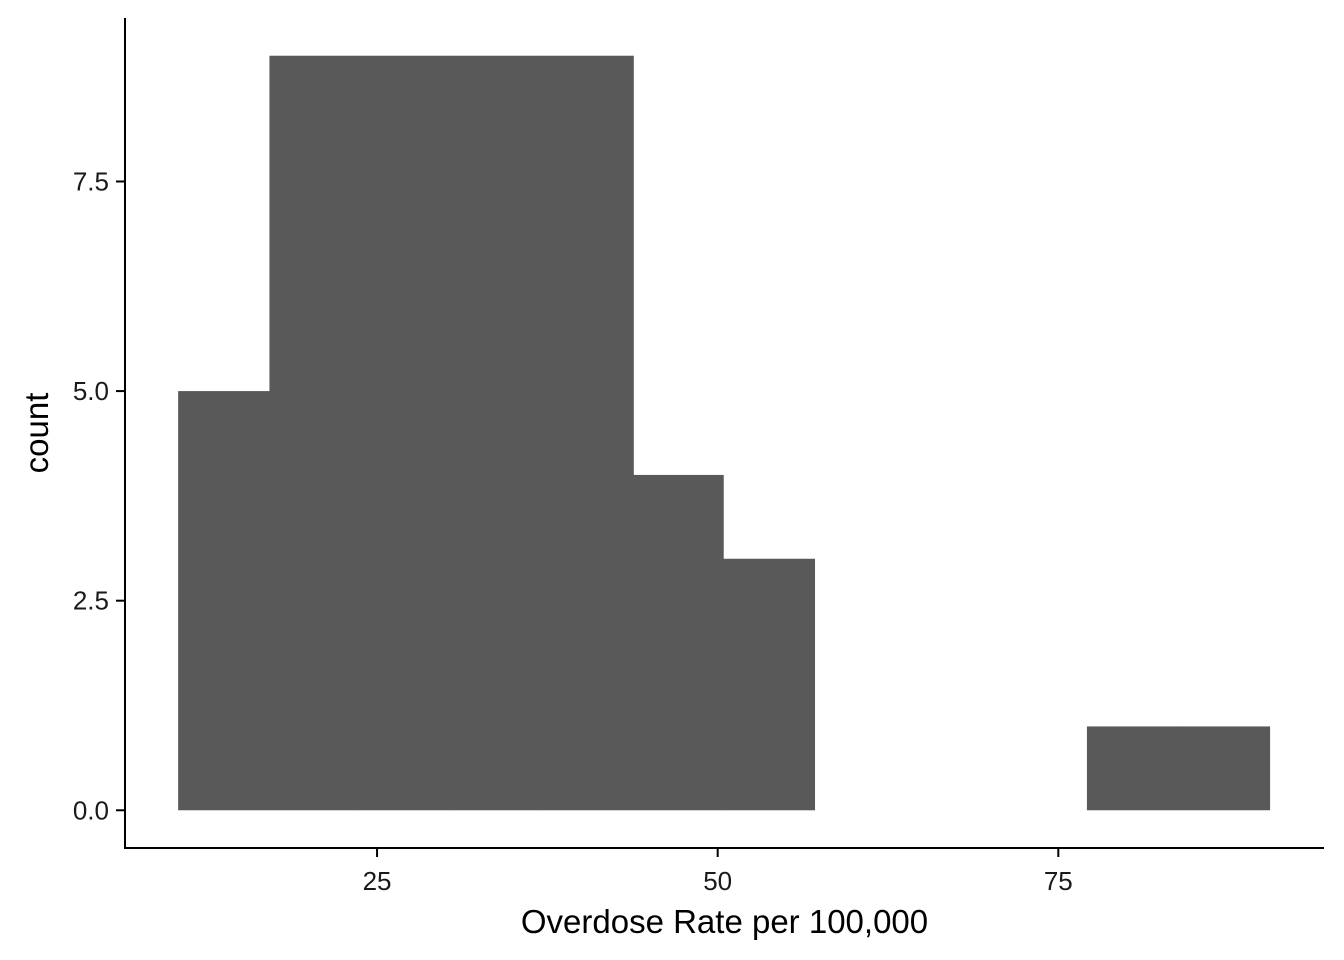 The width and height of the screenshot is (1344, 960). I want to click on y-tick-label: 0.0, so click(91, 810).